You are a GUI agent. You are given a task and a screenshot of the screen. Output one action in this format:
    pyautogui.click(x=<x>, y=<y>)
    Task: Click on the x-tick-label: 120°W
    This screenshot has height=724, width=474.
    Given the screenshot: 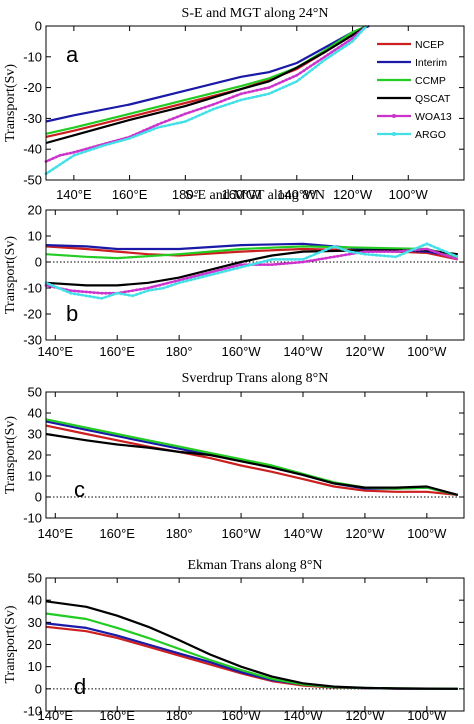 What is the action you would take?
    pyautogui.click(x=365, y=533)
    